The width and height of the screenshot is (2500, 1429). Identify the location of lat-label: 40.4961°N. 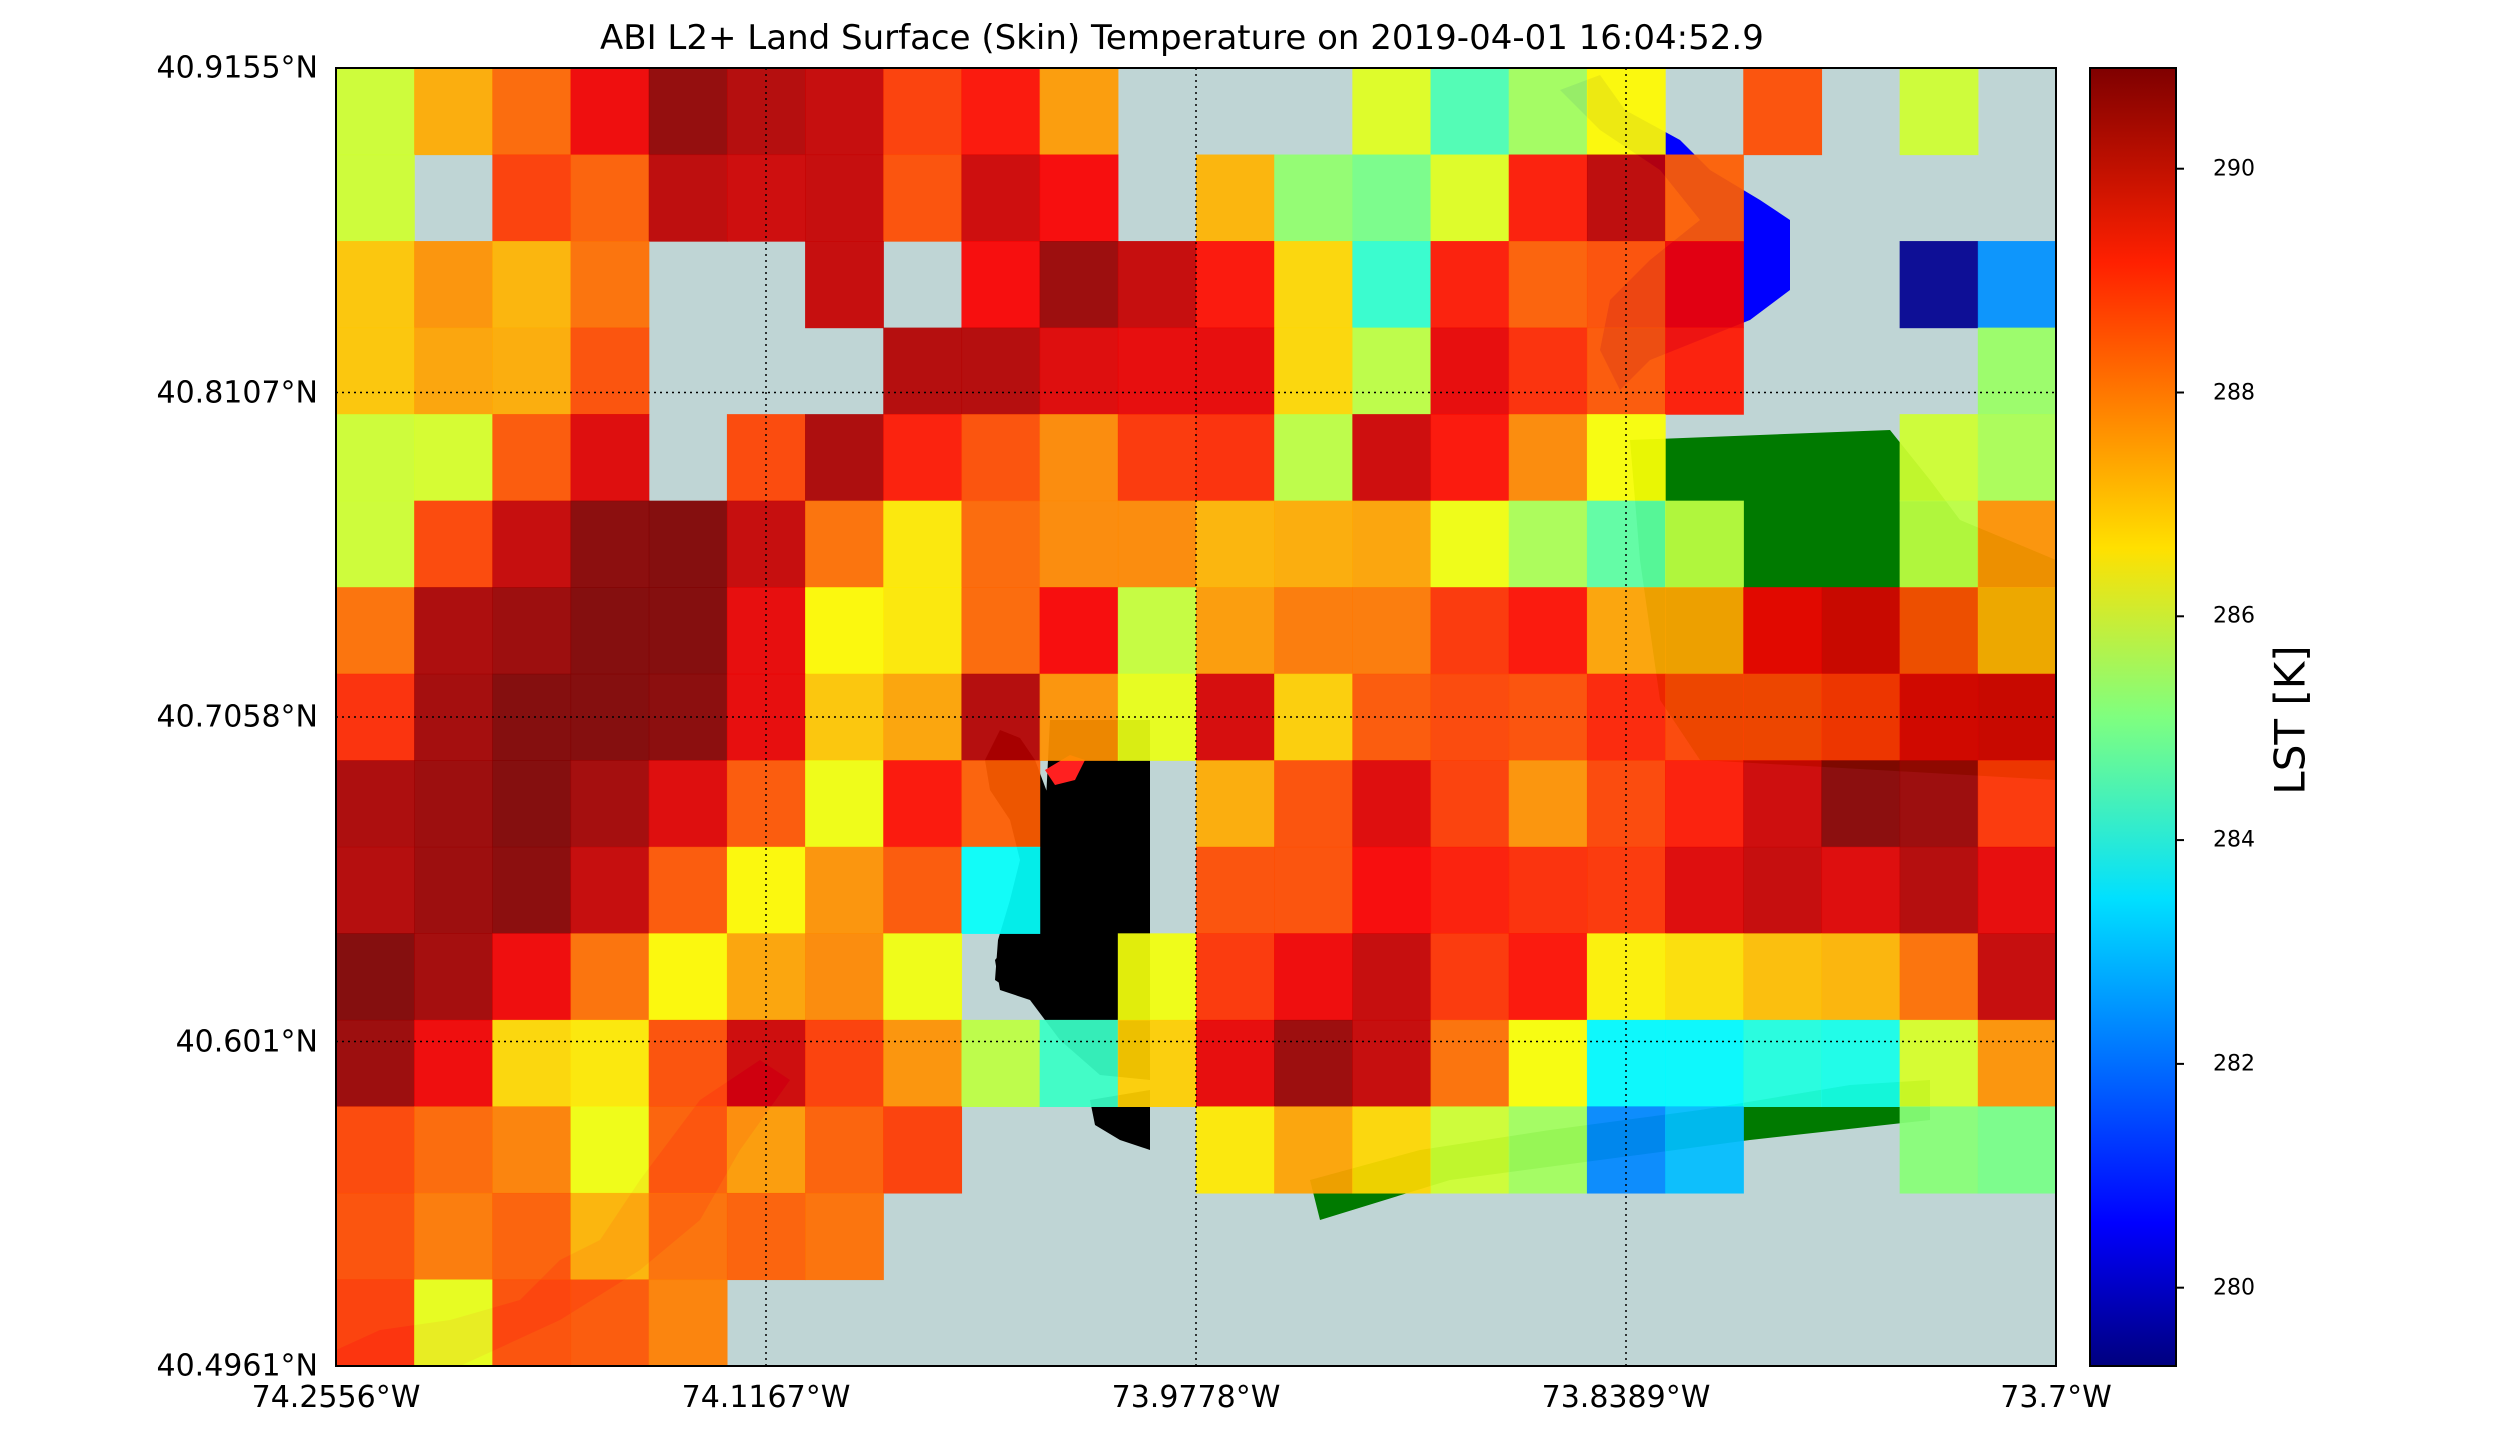
(237, 1366).